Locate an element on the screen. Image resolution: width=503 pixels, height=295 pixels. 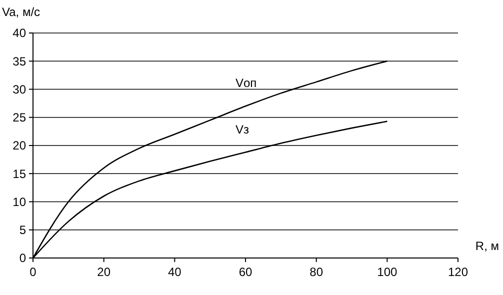
y-tick-label: 15 is located at coordinates (19, 173).